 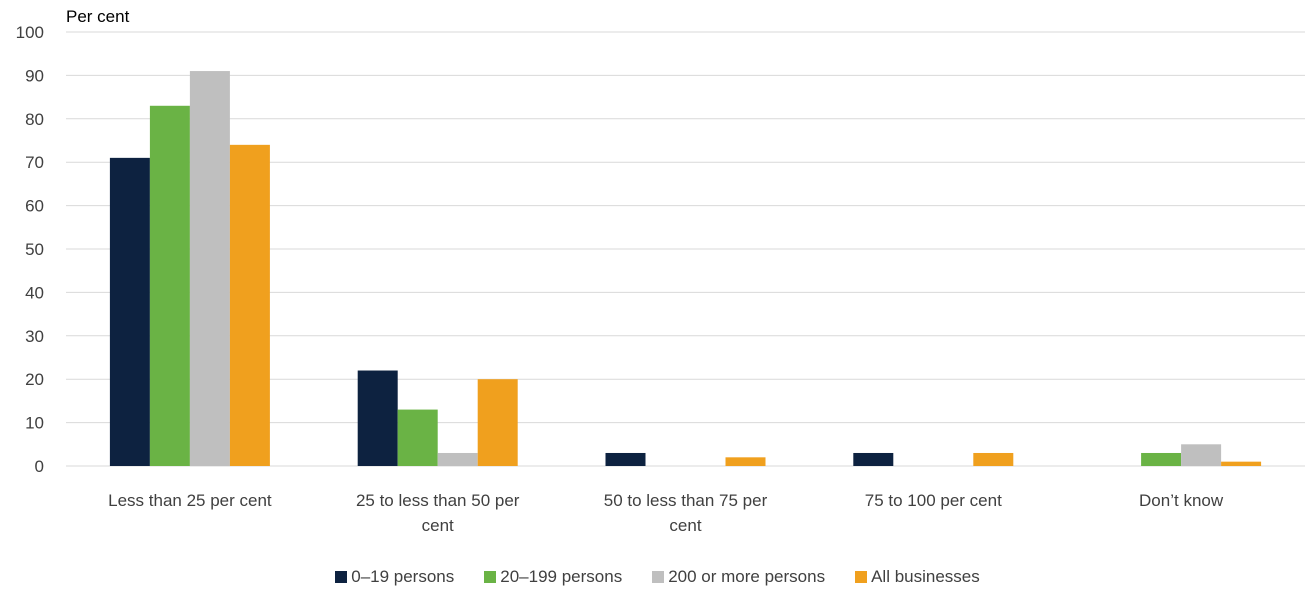 I want to click on y-tick-label: 100, so click(x=30, y=32).